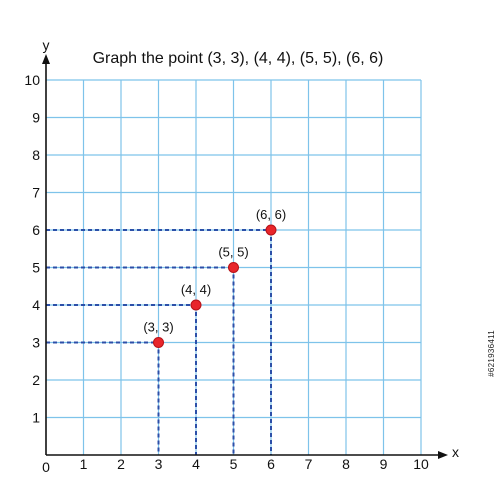 This screenshot has height=500, width=500. Describe the element at coordinates (443, 455) in the screenshot. I see `x-axis-arrow` at that location.